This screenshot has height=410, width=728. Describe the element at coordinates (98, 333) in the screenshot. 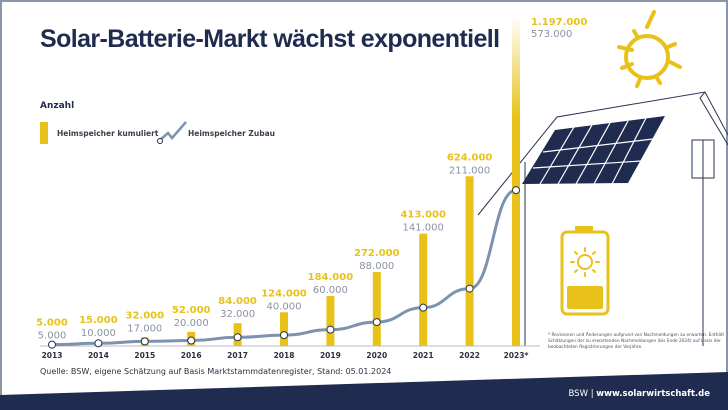

I see `line-value-label: 10.000` at that location.